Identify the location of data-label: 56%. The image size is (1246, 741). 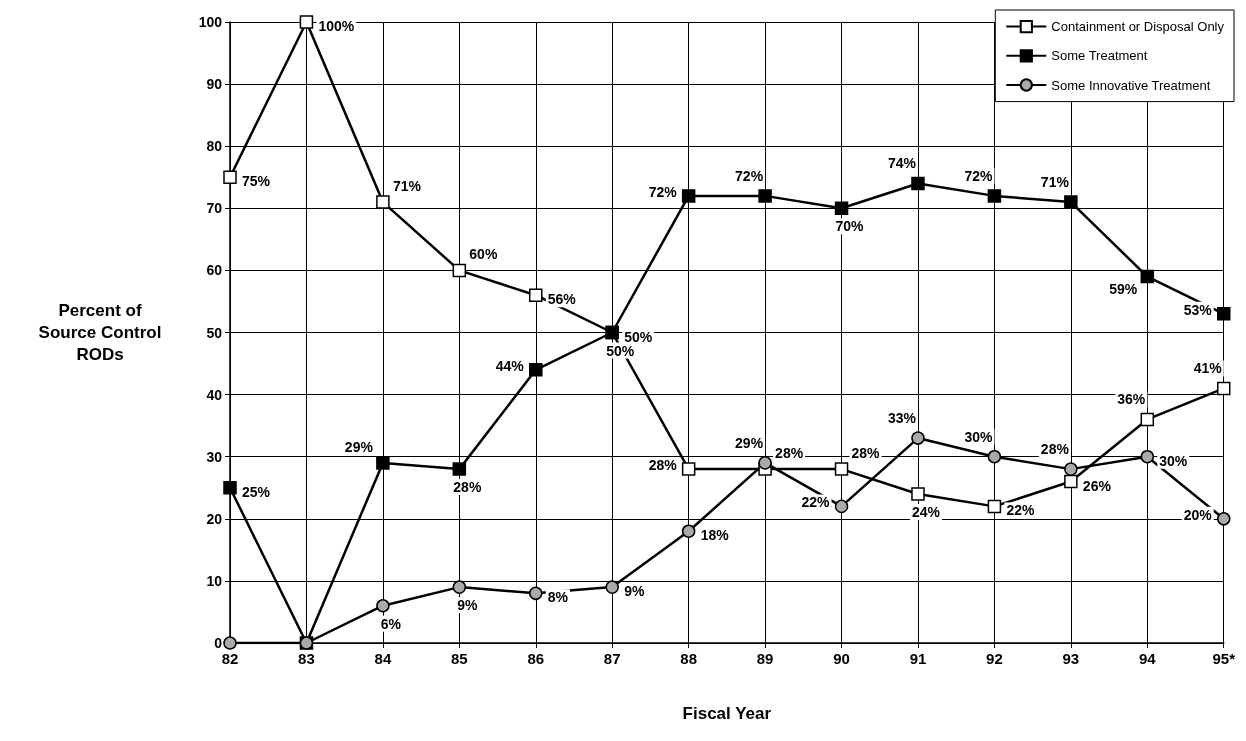
(562, 299).